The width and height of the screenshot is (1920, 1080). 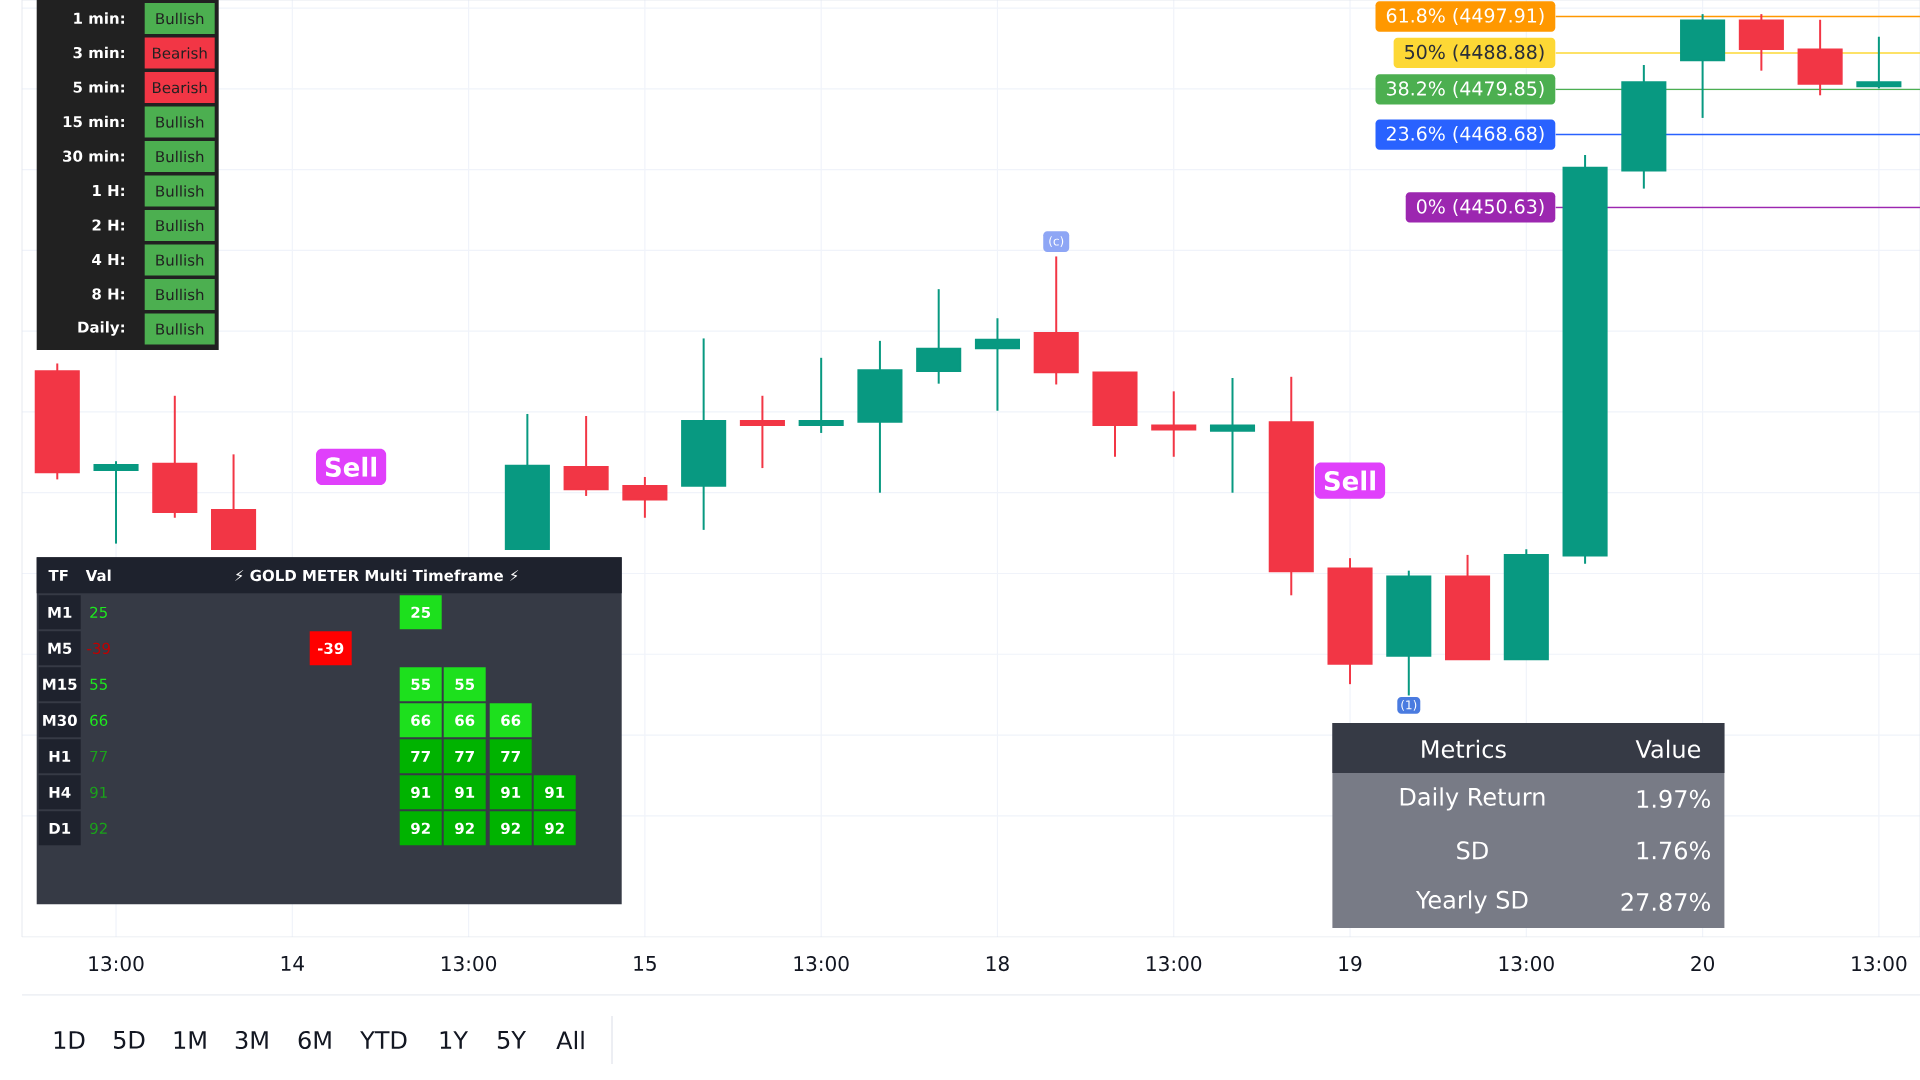 I want to click on annotation: 1 H:, so click(x=108, y=190).